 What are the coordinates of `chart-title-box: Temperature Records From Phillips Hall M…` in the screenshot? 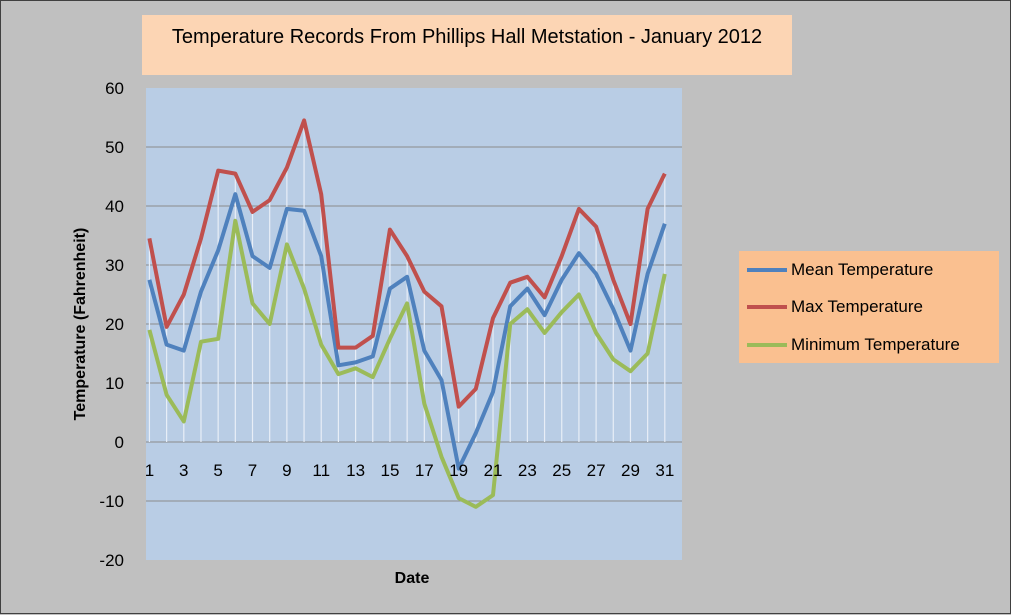 It's located at (467, 45).